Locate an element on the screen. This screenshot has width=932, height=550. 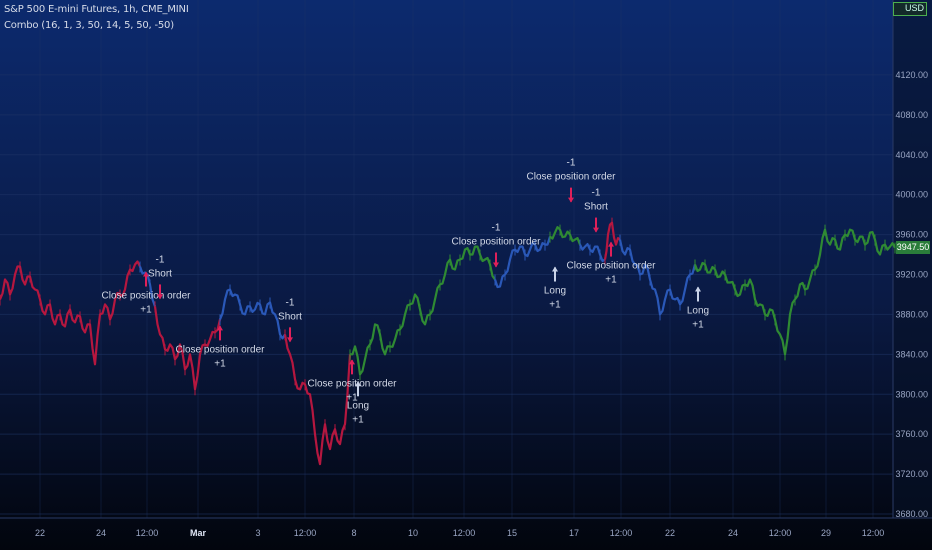
strategy-legend: Combo (16, 1, 3, 50, 14, 5, 50, -50) is located at coordinates (89, 25).